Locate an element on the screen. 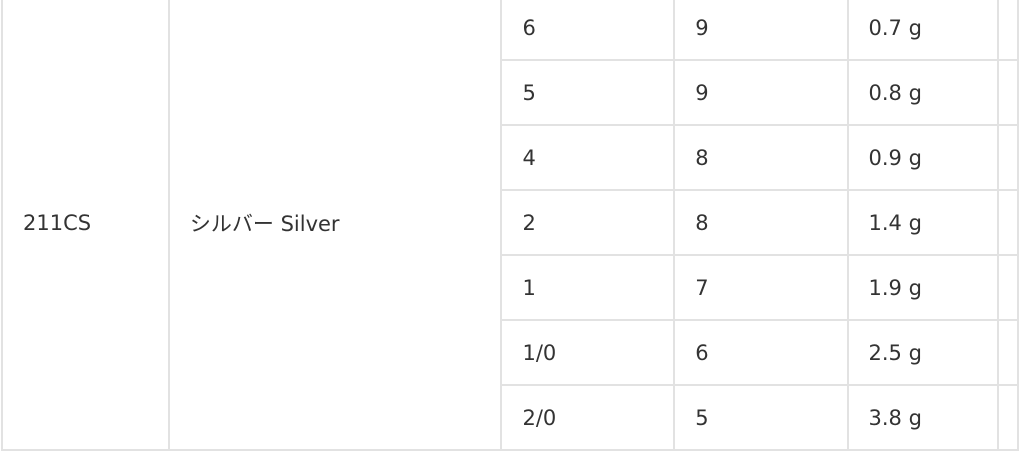  weight-cell: 2.5 g is located at coordinates (923, 352).